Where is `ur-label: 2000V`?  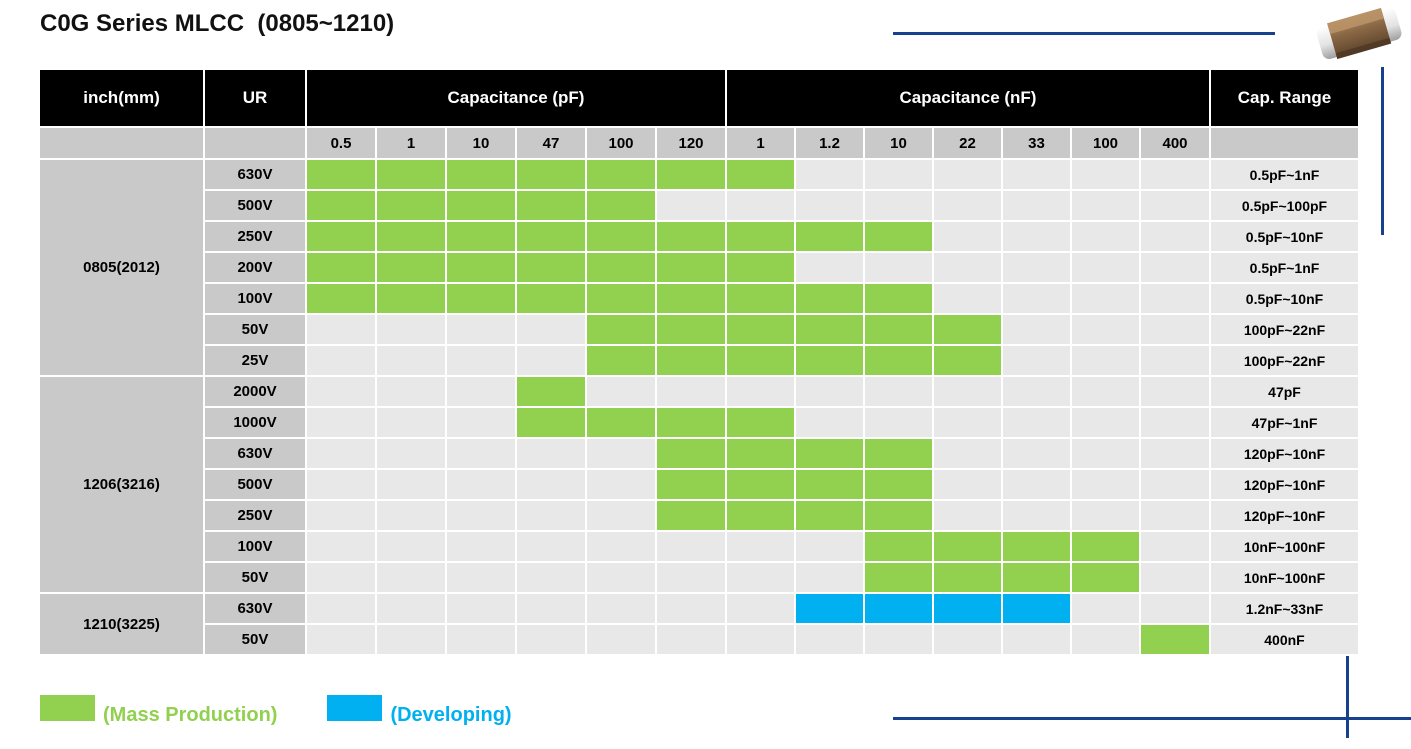
ur-label: 2000V is located at coordinates (255, 391).